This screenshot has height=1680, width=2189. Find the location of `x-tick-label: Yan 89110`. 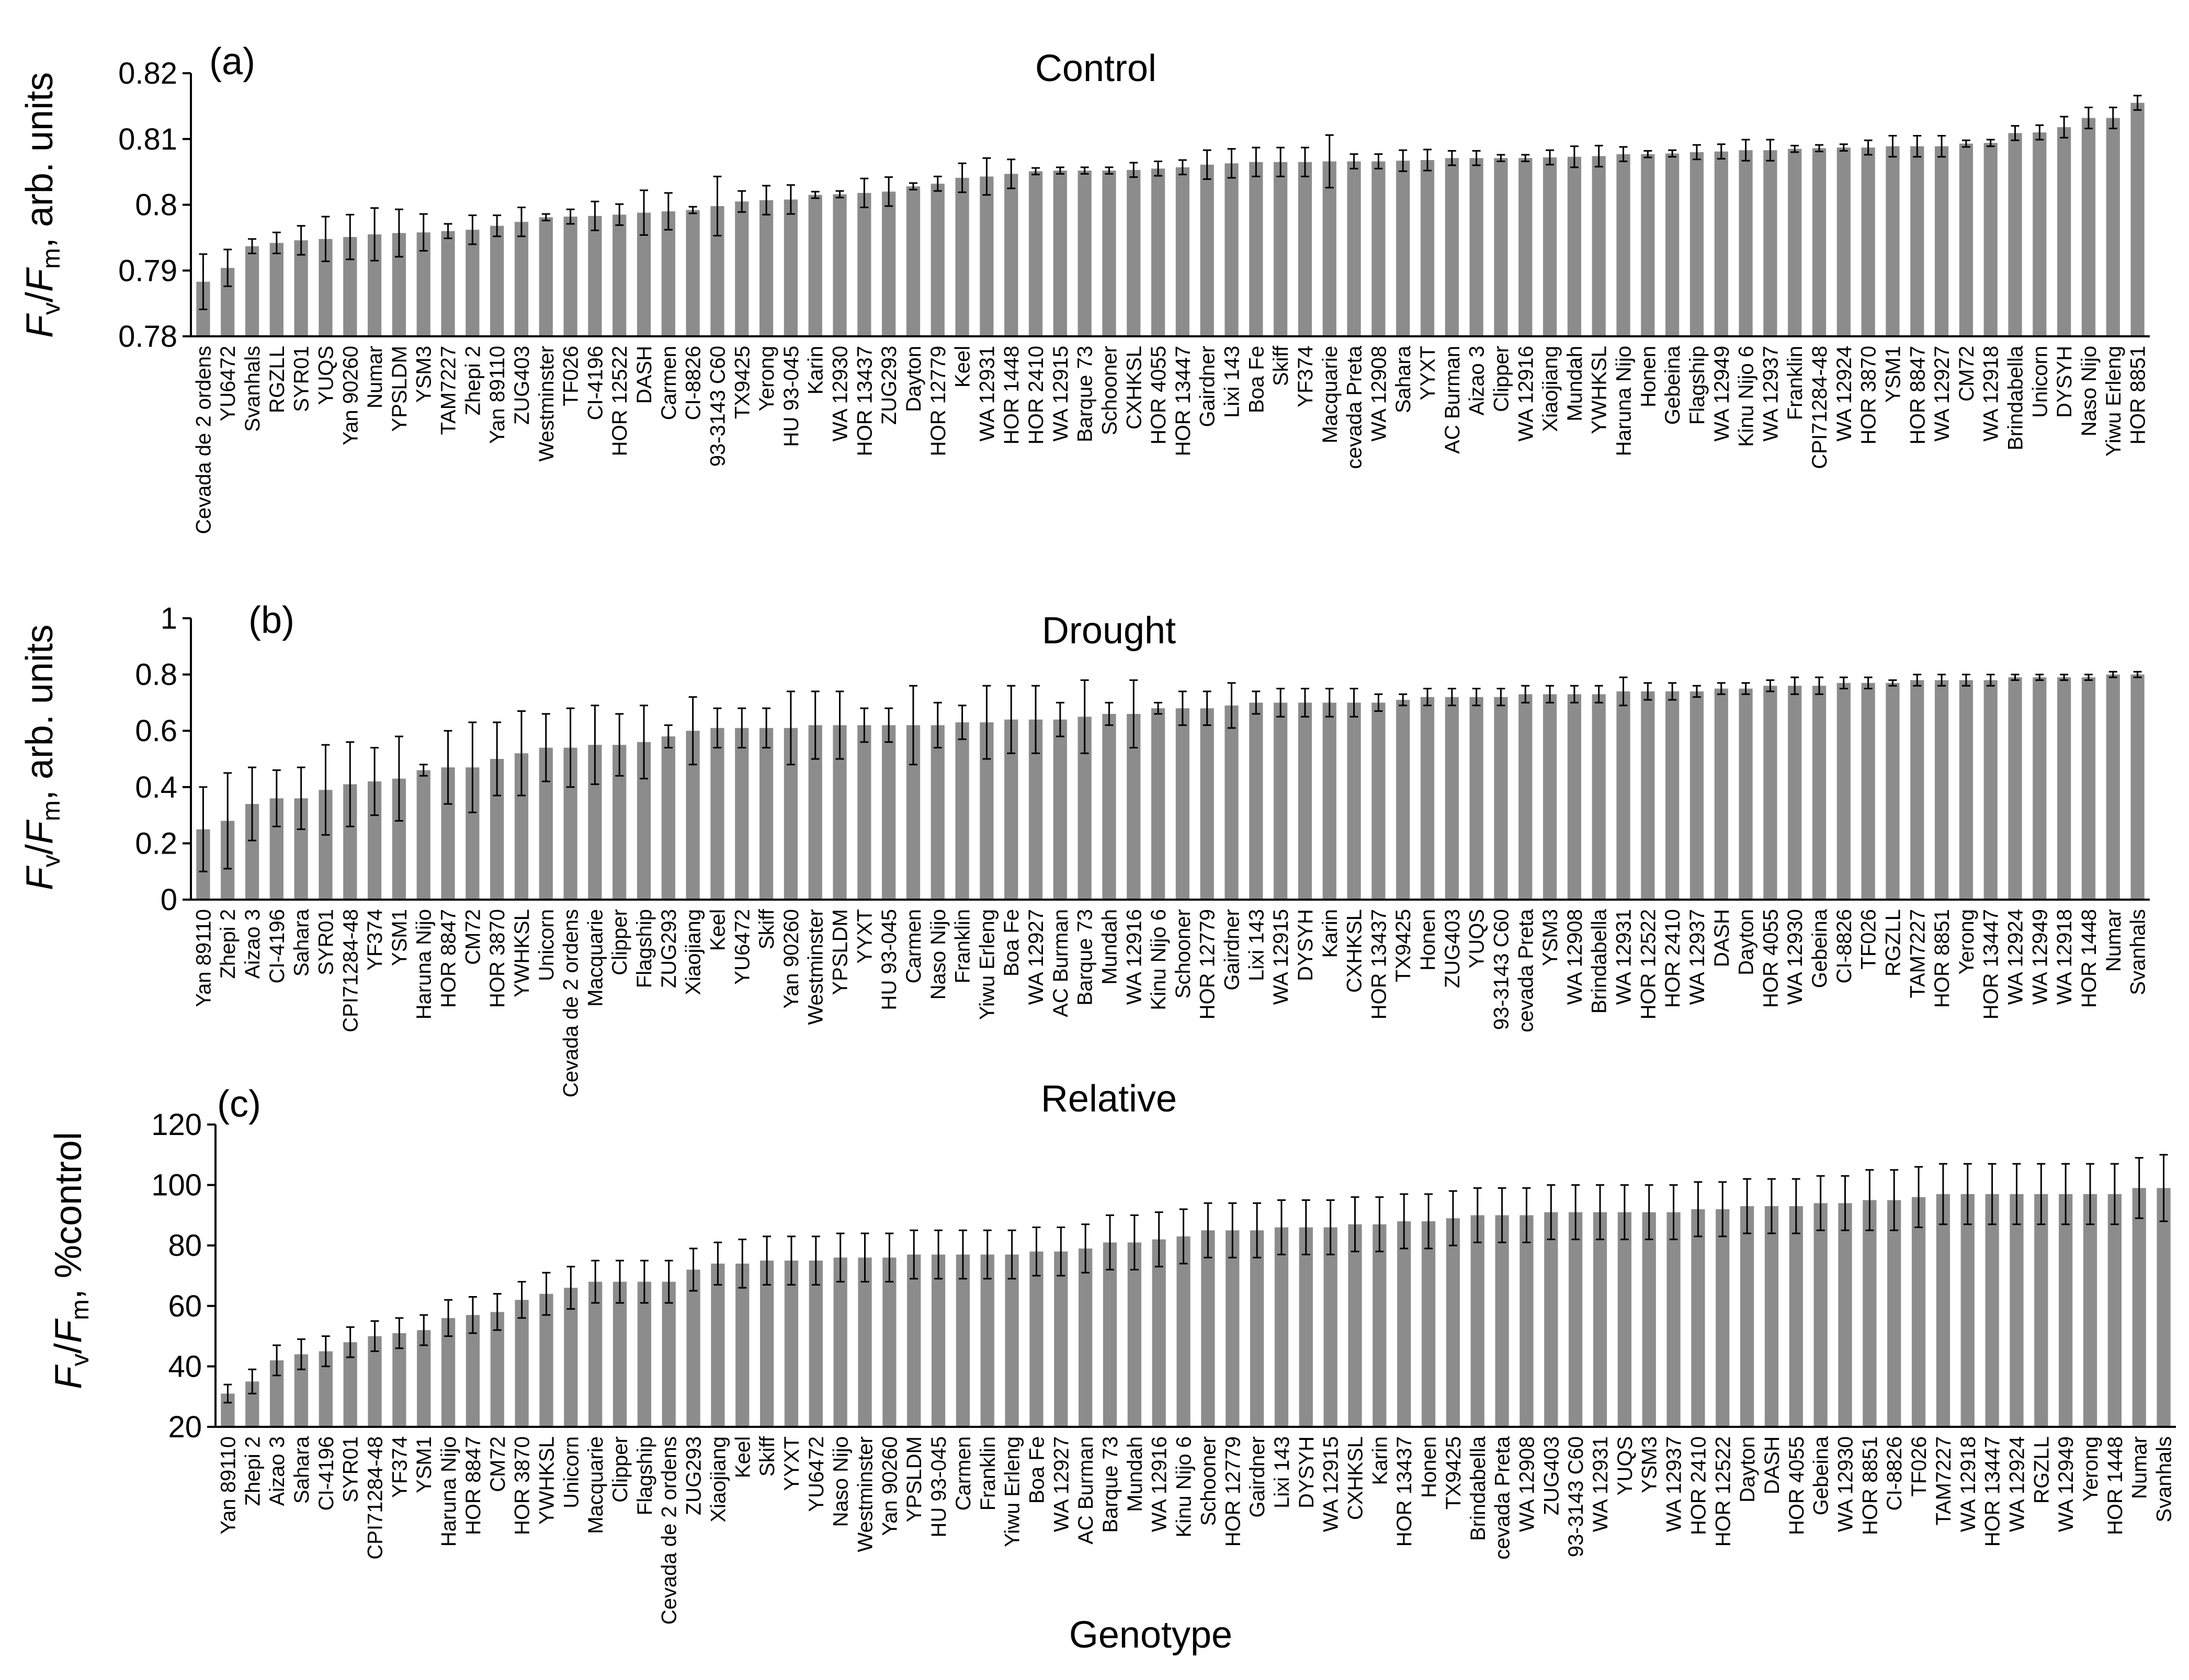

x-tick-label: Yan 89110 is located at coordinates (203, 958).